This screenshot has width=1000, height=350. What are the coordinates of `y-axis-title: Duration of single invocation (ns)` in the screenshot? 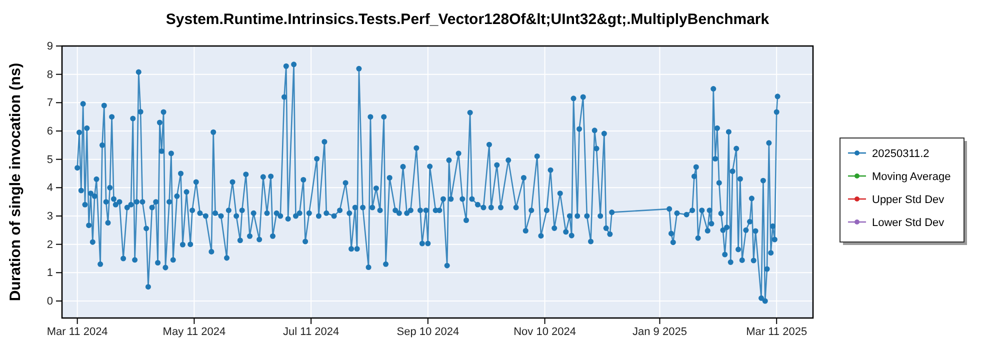 It's located at (15, 182).